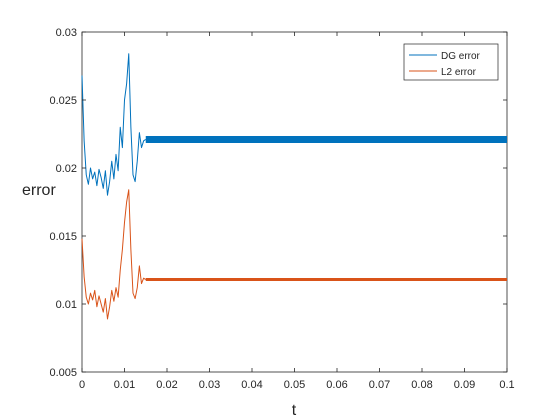 This screenshot has width=560, height=420. Describe the element at coordinates (124, 385) in the screenshot. I see `x-tick-label: 0.01` at that location.